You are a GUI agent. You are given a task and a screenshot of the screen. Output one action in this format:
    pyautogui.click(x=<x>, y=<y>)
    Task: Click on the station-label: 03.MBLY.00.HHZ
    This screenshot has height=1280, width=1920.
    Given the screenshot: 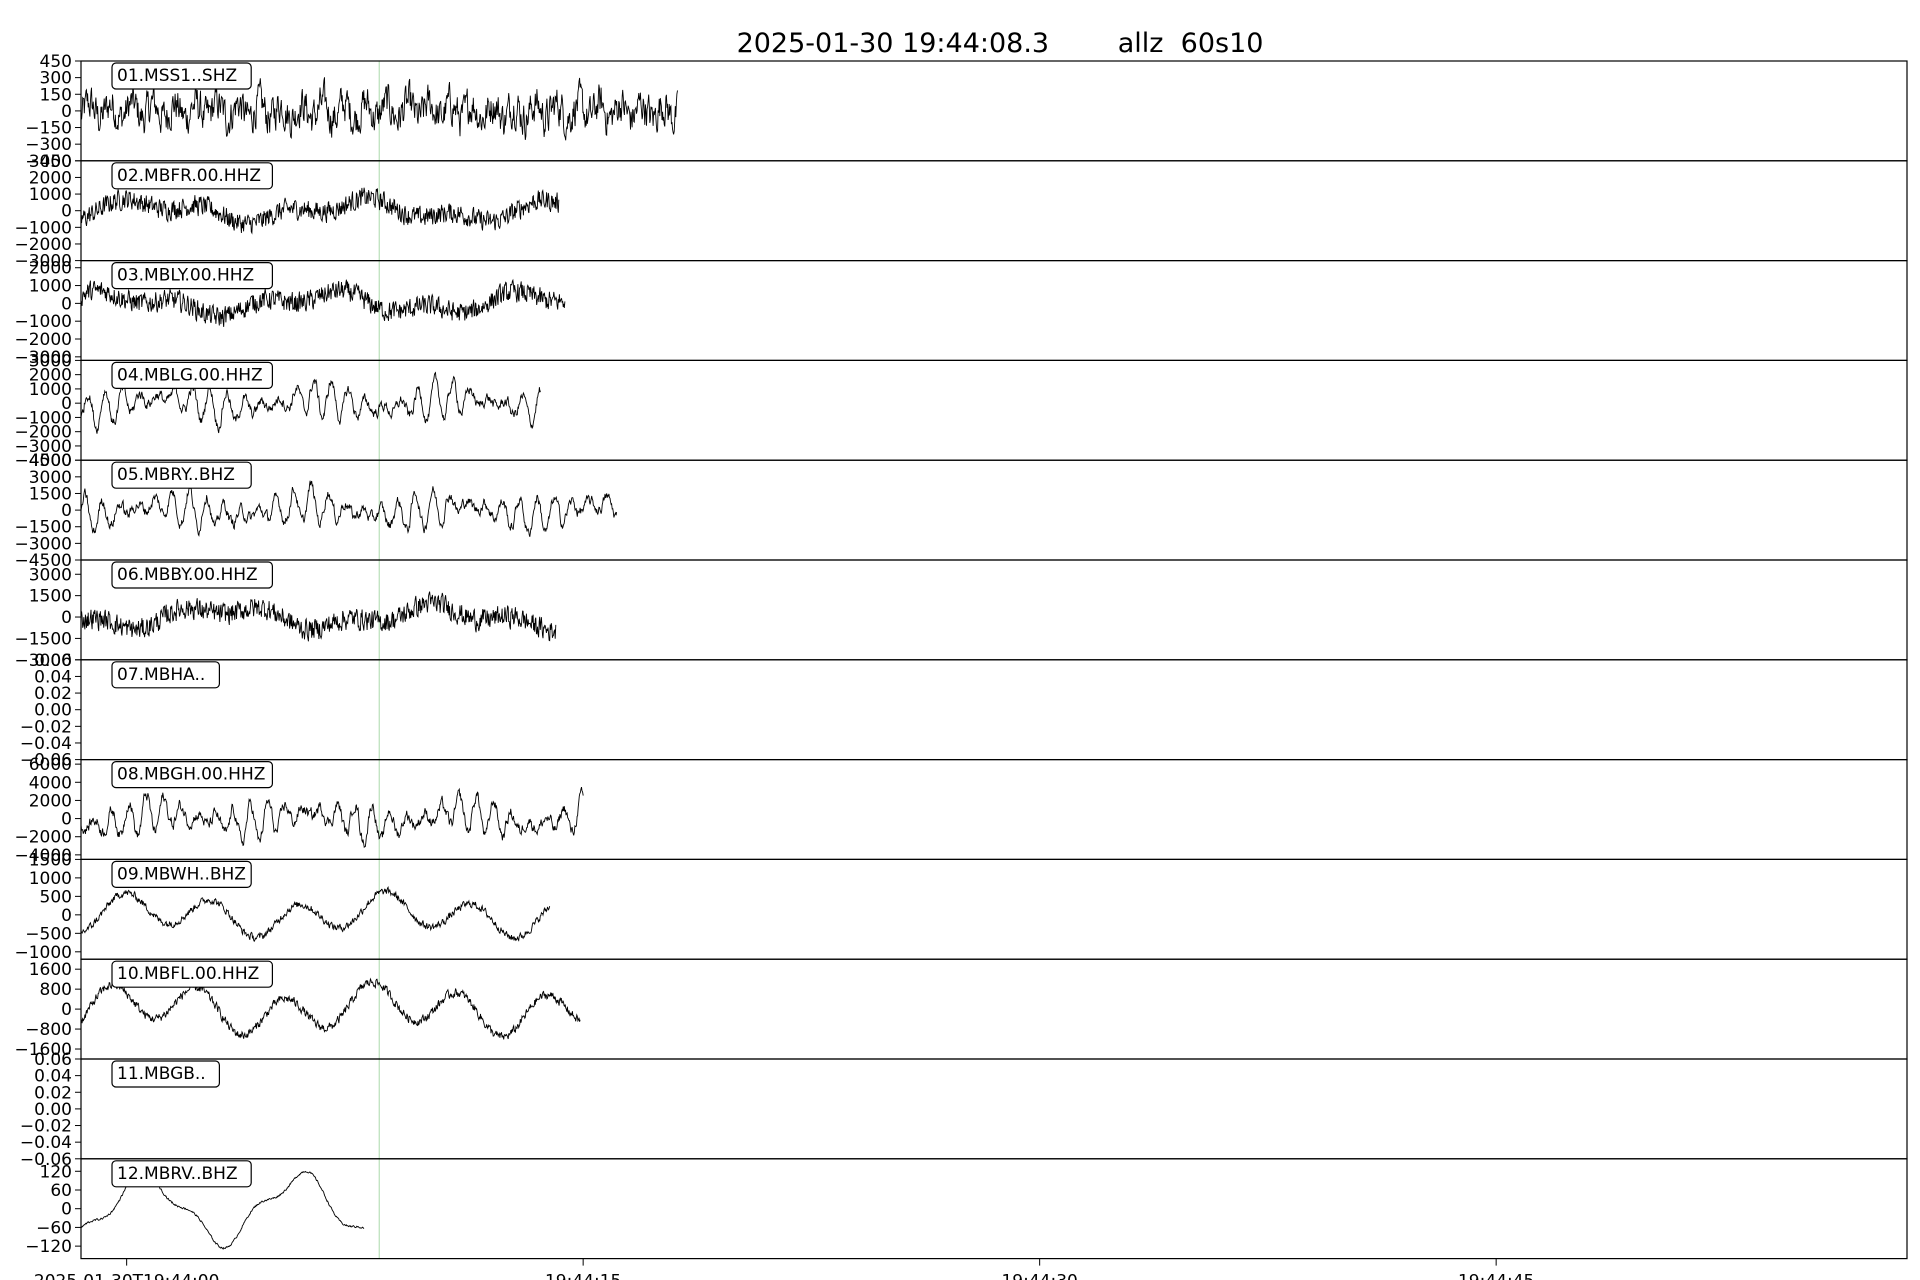 What is the action you would take?
    pyautogui.click(x=185, y=276)
    